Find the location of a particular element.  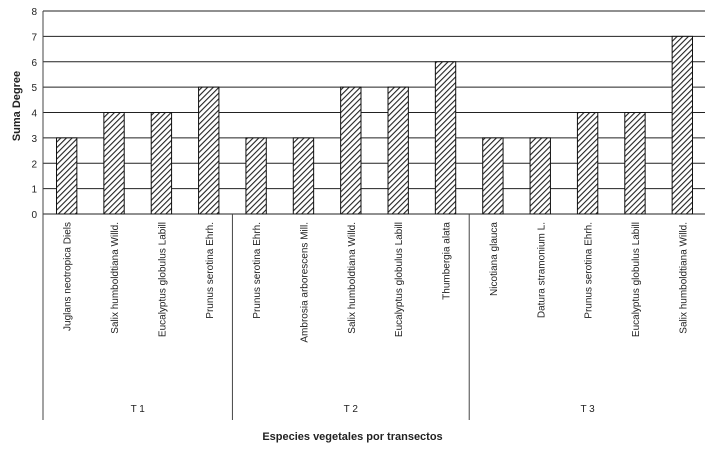

y-tick-label: 0 is located at coordinates (34, 215).